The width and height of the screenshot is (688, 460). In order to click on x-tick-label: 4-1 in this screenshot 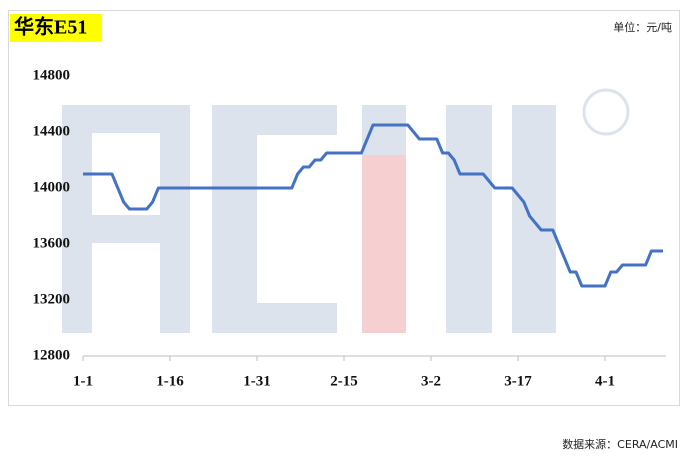, I will do `click(605, 381)`.